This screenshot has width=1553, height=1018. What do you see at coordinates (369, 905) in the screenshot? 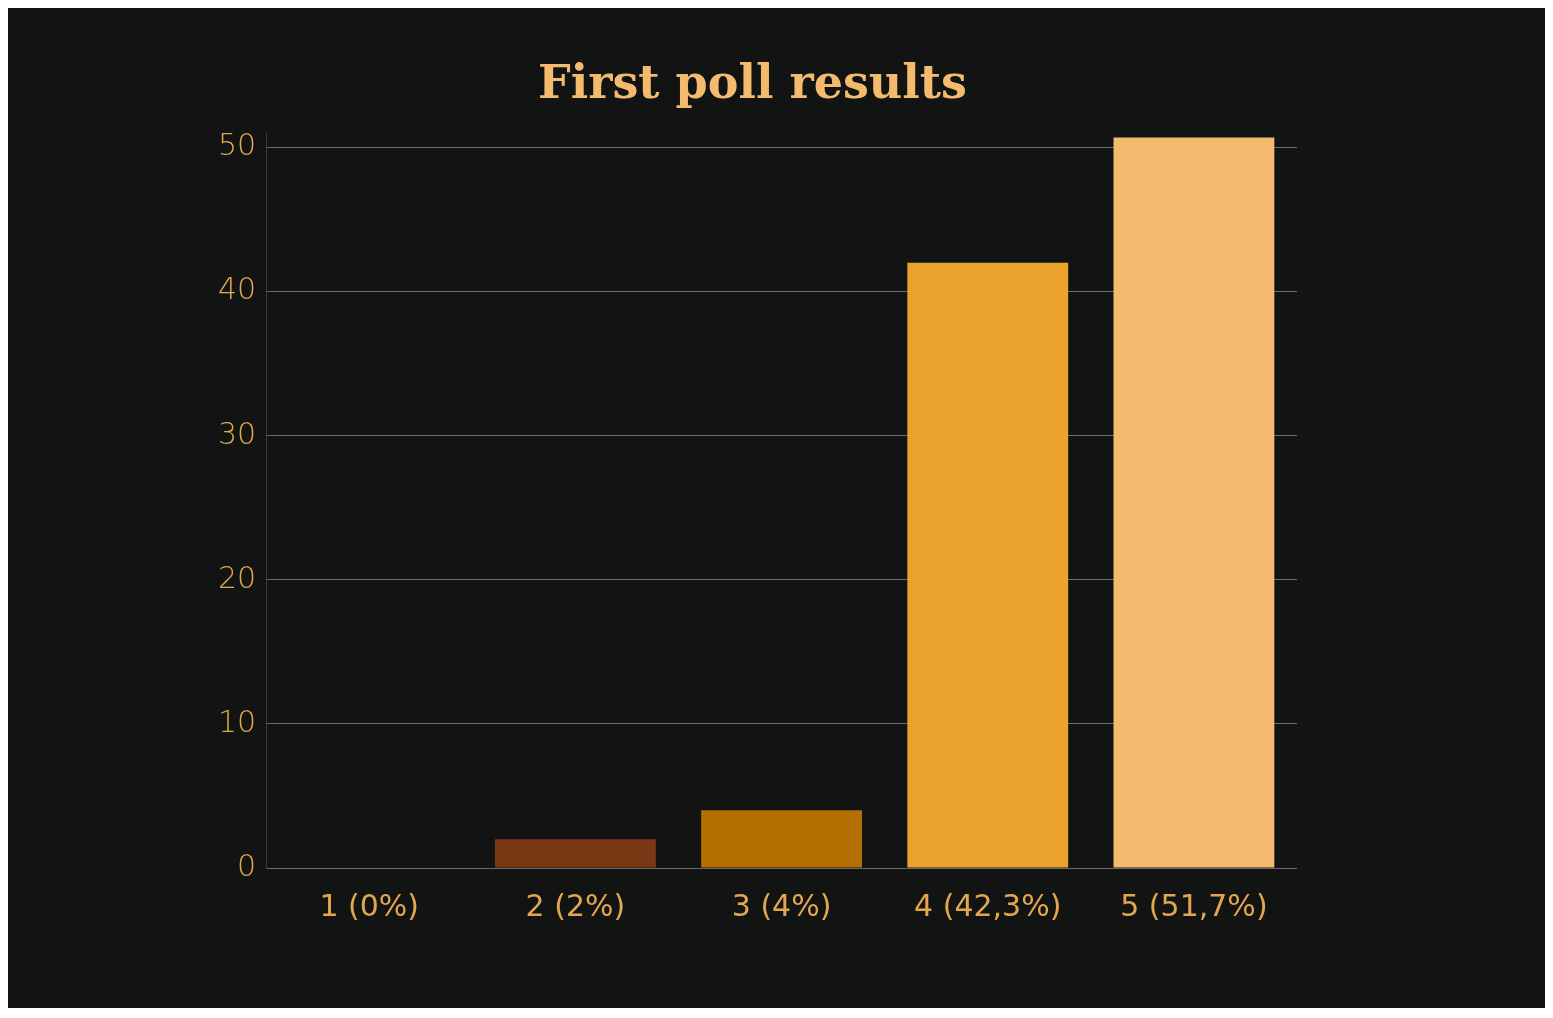
I see `x-tick-label: 1 (0%)` at bounding box center [369, 905].